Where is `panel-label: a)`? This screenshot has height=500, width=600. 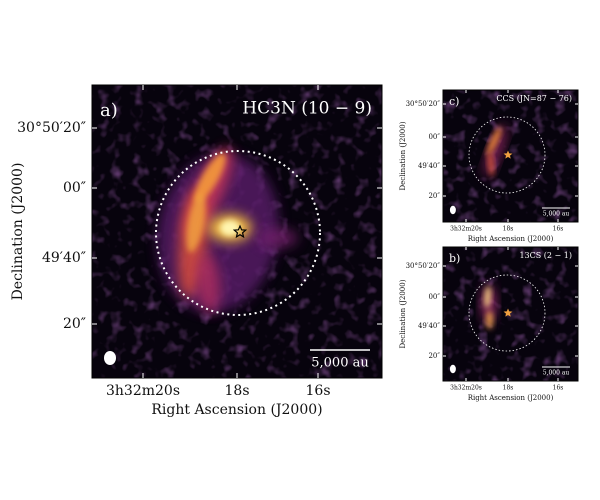 panel-label: a) is located at coordinates (109, 110).